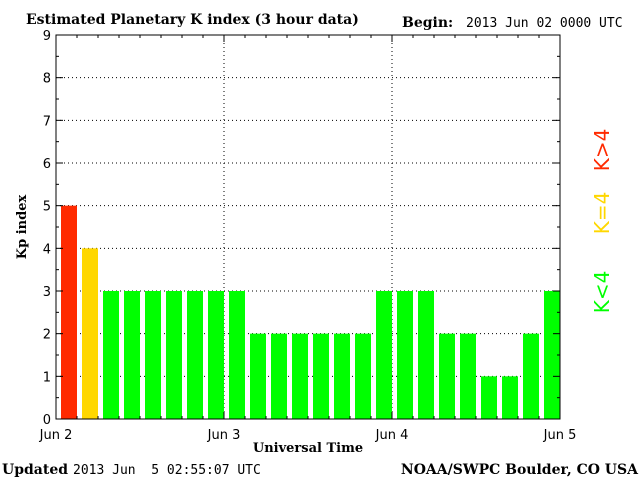 The width and height of the screenshot is (640, 480). What do you see at coordinates (47, 420) in the screenshot?
I see `y-tick-label: 0` at bounding box center [47, 420].